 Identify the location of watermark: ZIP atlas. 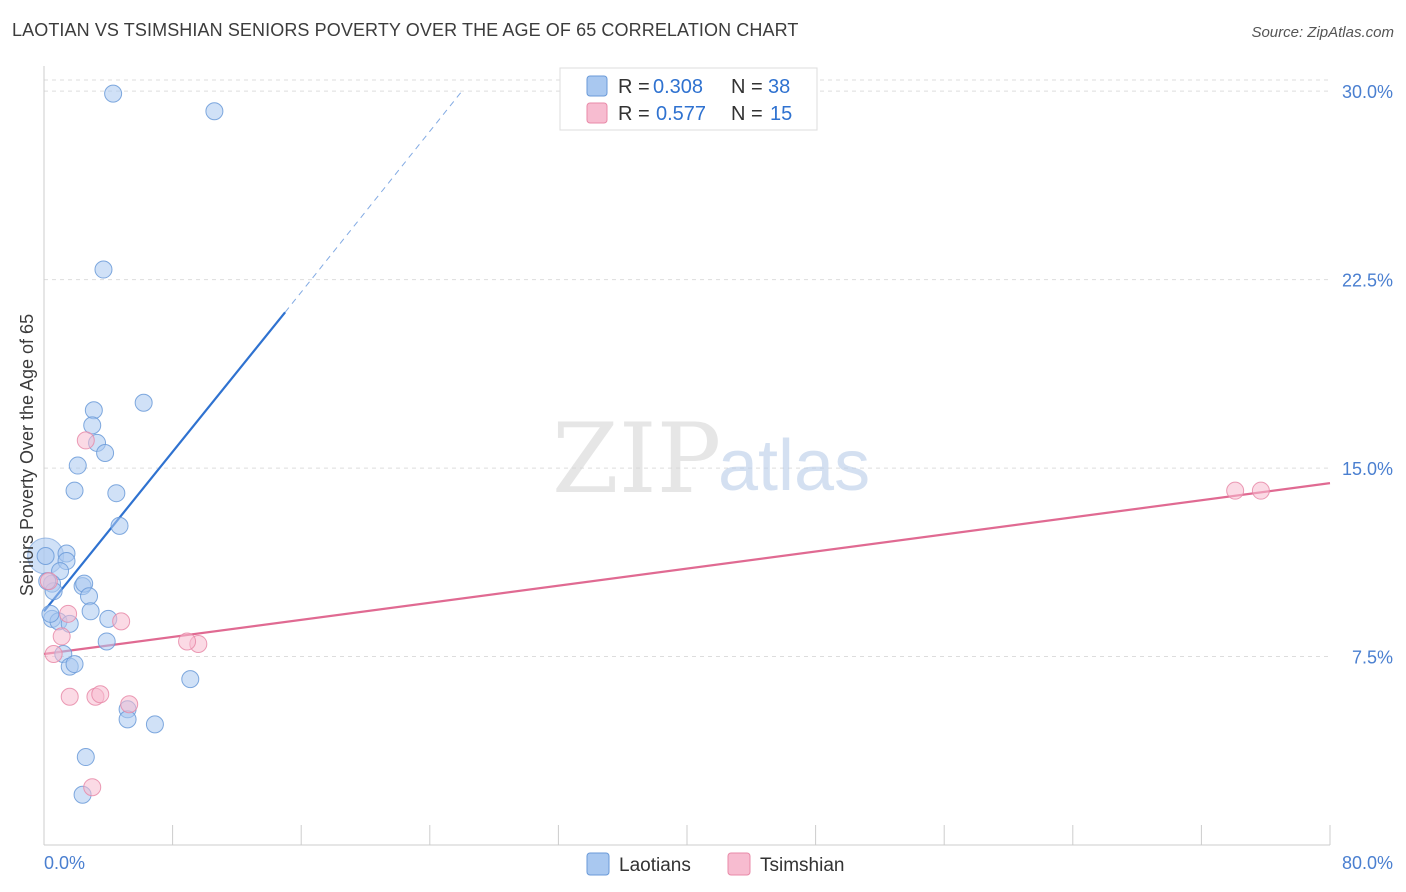
(711, 459).